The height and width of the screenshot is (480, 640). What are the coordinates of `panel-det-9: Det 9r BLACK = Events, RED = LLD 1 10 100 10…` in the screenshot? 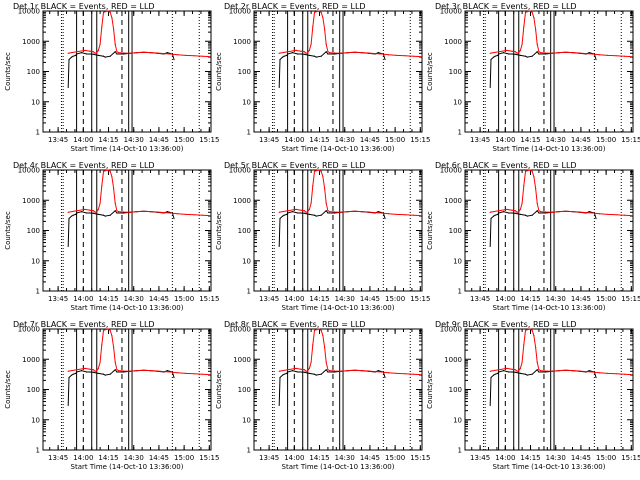 It's located at (533, 395).